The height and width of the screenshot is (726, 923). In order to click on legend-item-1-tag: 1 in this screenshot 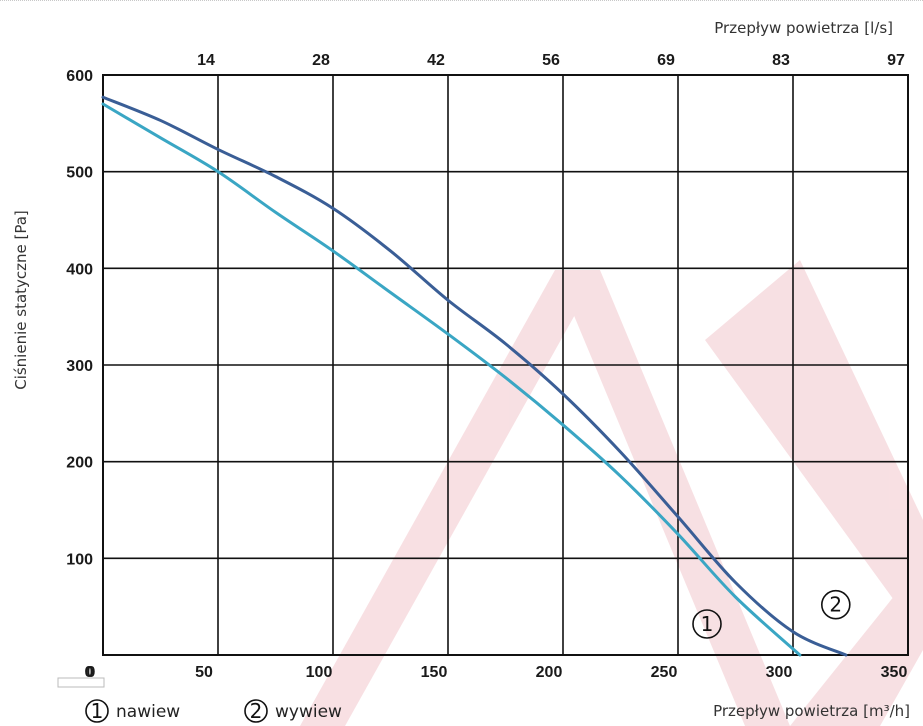, I will do `click(97, 711)`.